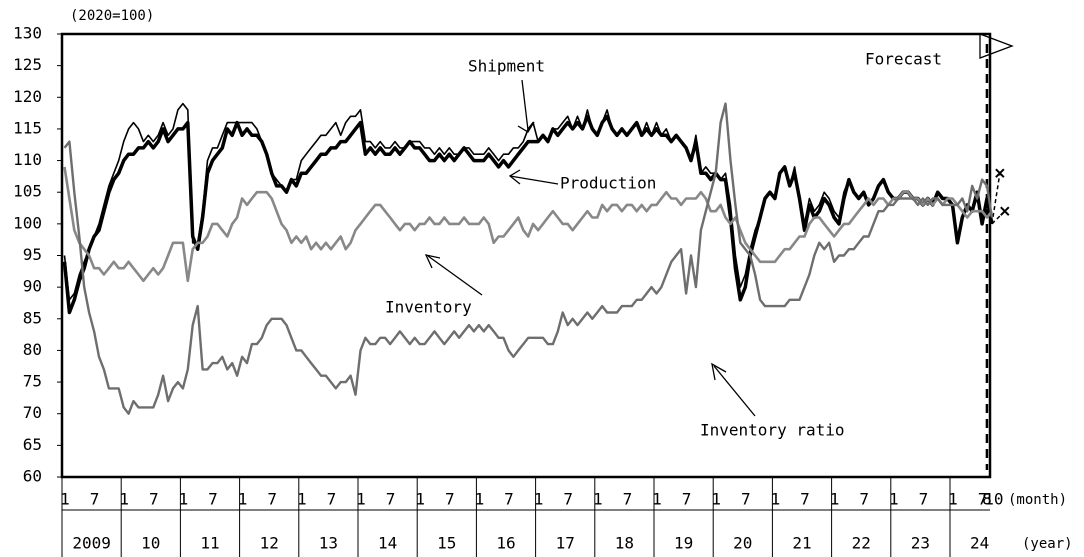  Describe the element at coordinates (209, 543) in the screenshot. I see `year-label: 11` at that location.